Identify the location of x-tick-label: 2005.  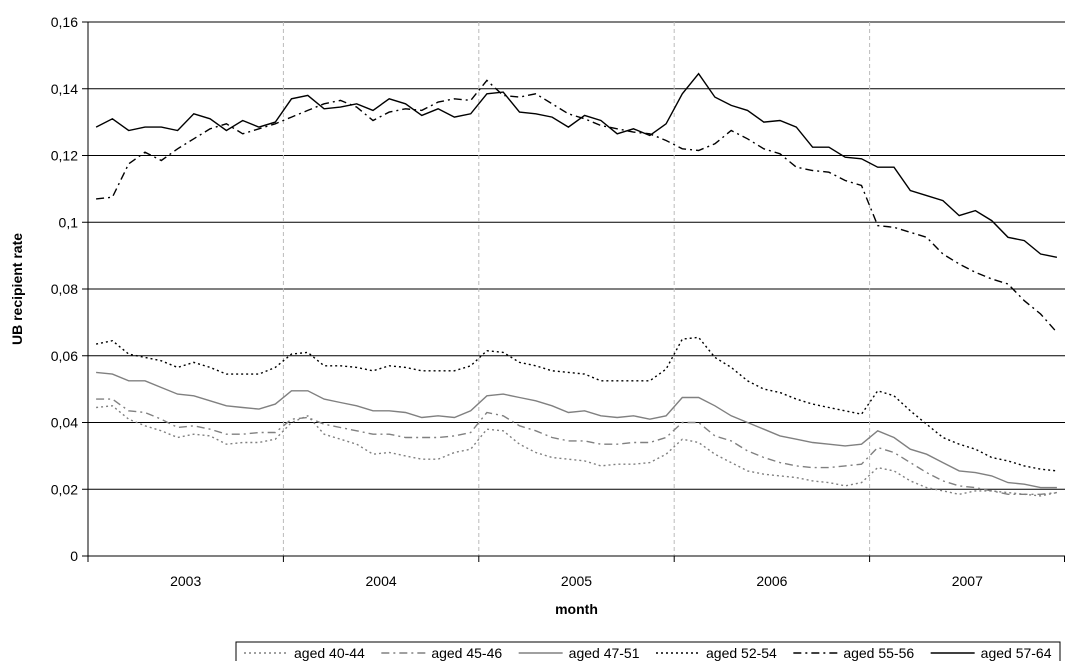
(576, 581).